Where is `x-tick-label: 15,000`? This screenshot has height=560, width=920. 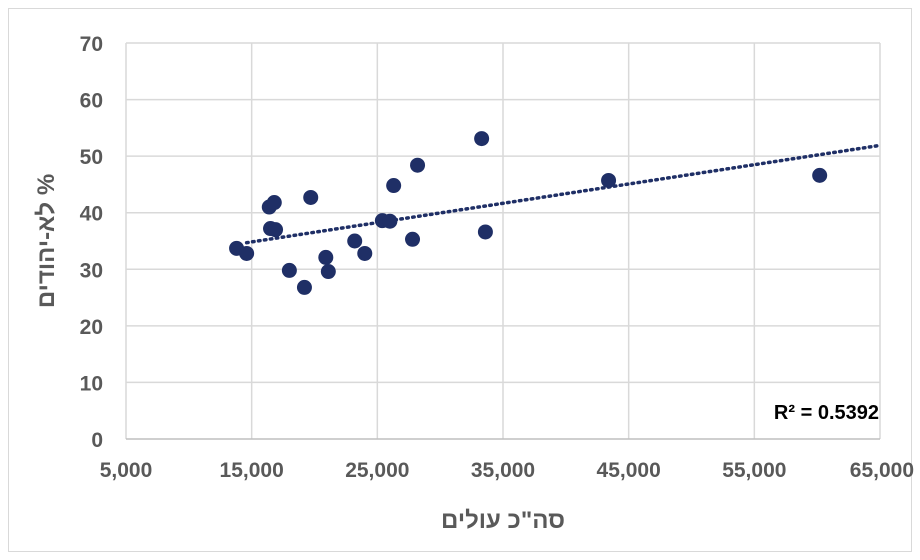 x-tick-label: 15,000 is located at coordinates (252, 470).